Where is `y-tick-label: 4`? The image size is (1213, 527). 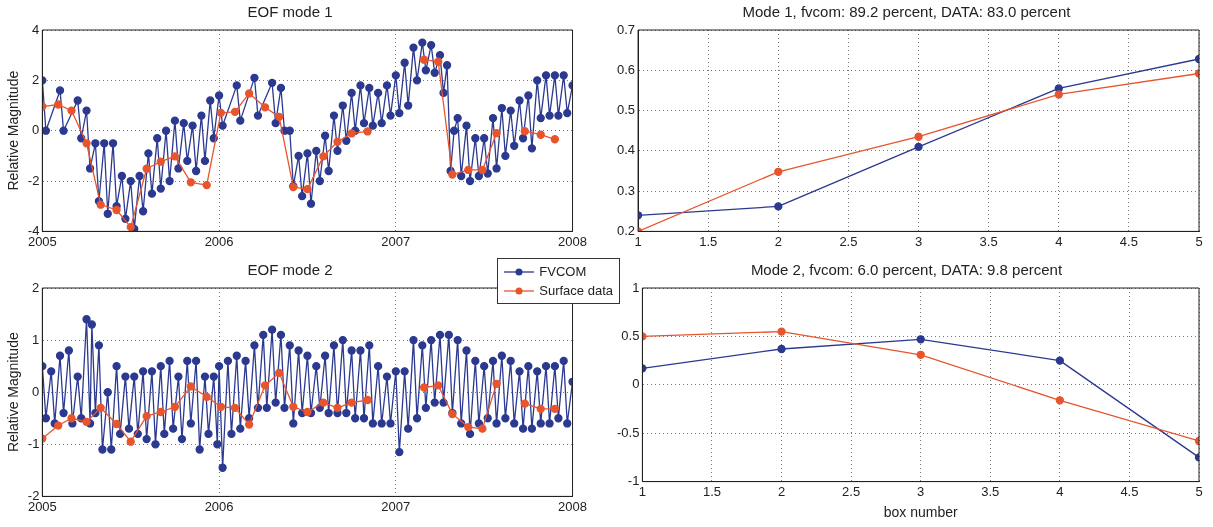
y-tick-label: 4 is located at coordinates (36, 29).